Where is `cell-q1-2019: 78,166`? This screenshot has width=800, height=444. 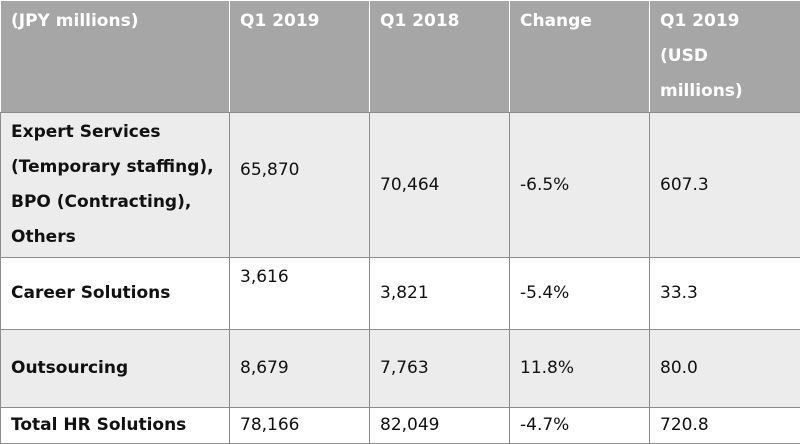 cell-q1-2019: 78,166 is located at coordinates (300, 426).